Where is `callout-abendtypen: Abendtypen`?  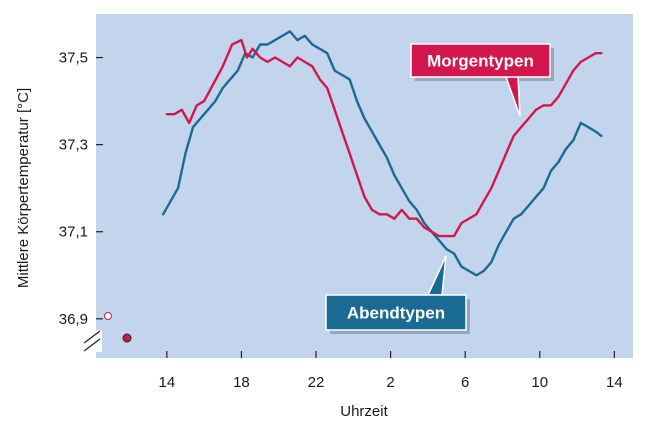 callout-abendtypen: Abendtypen is located at coordinates (397, 294).